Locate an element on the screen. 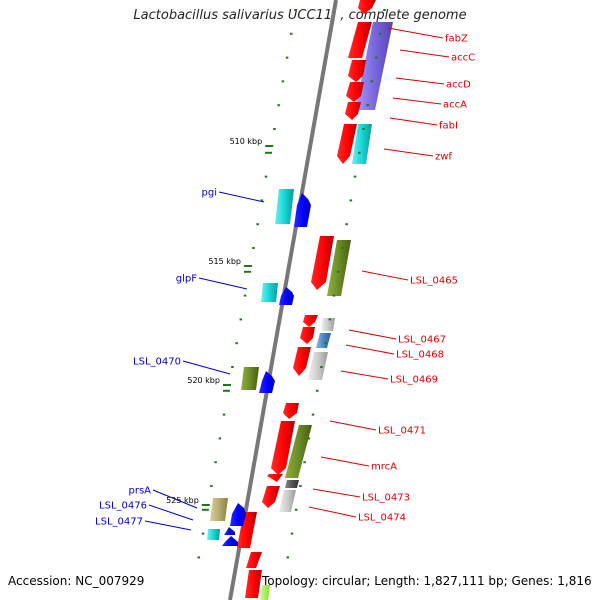 The image size is (600, 600). cog-bar-olive is located at coordinates (298, 451).